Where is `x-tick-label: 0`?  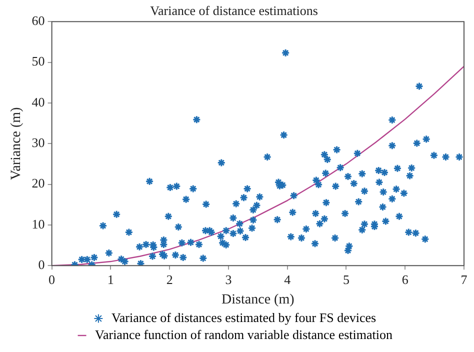
x-tick-label: 0 is located at coordinates (52, 279).